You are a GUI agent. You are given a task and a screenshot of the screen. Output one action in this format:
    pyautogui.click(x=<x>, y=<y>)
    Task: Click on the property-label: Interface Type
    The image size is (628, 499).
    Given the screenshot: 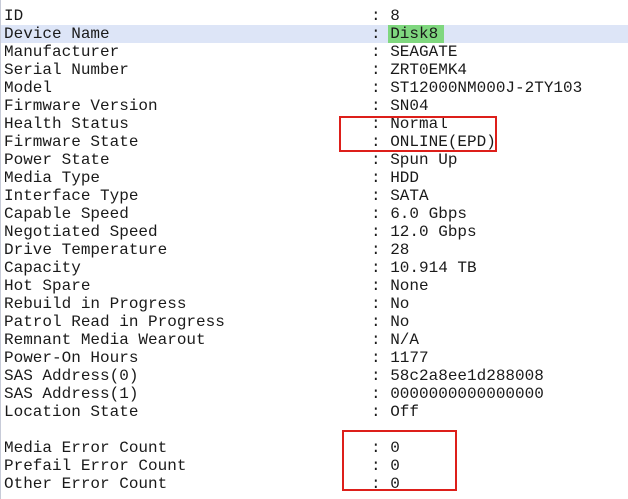 What is the action you would take?
    pyautogui.click(x=71, y=196)
    